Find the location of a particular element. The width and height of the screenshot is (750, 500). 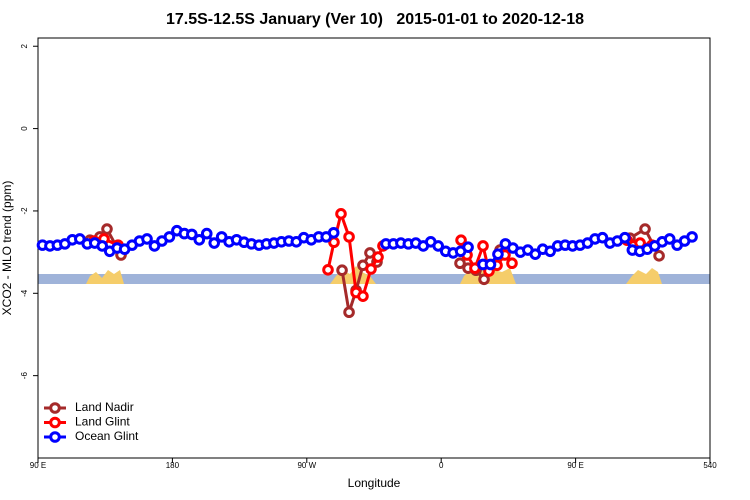

y-tick-label: -2 is located at coordinates (24, 211).